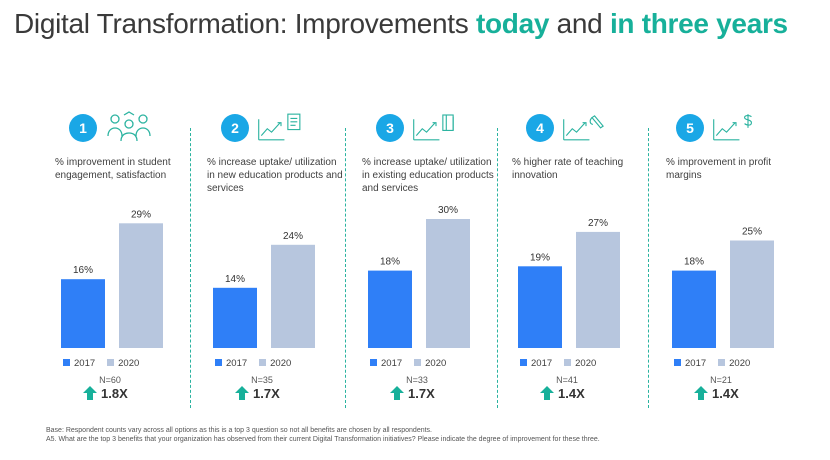 Image resolution: width=830 pixels, height=460 pixels. I want to click on title-text: Digital Transformation: Improvements, so click(245, 23).